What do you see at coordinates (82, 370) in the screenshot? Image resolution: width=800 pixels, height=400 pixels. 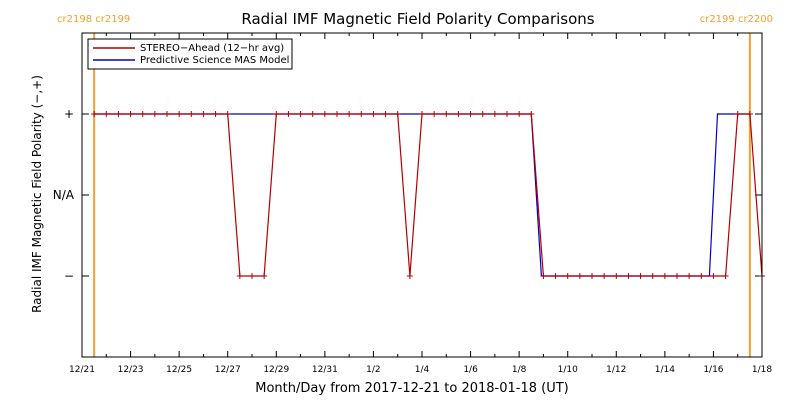 I see `x-tick-label: 12/21` at bounding box center [82, 370].